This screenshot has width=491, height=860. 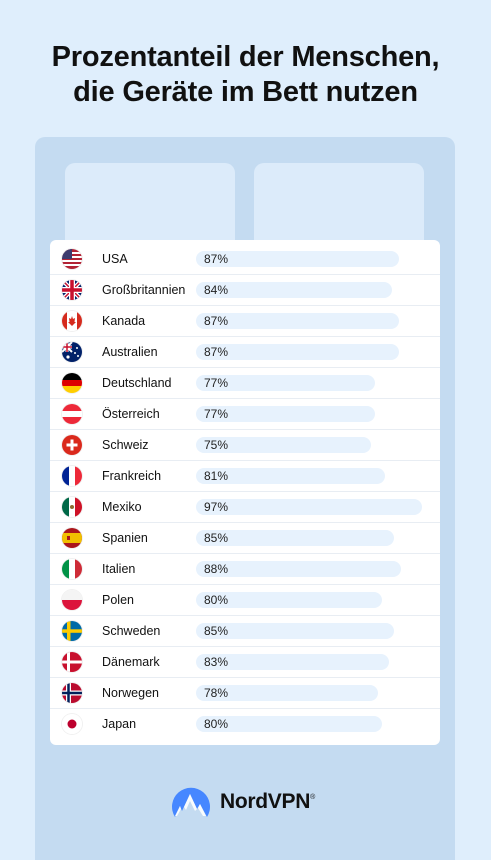 What do you see at coordinates (216, 290) in the screenshot?
I see `value-label: 84%` at bounding box center [216, 290].